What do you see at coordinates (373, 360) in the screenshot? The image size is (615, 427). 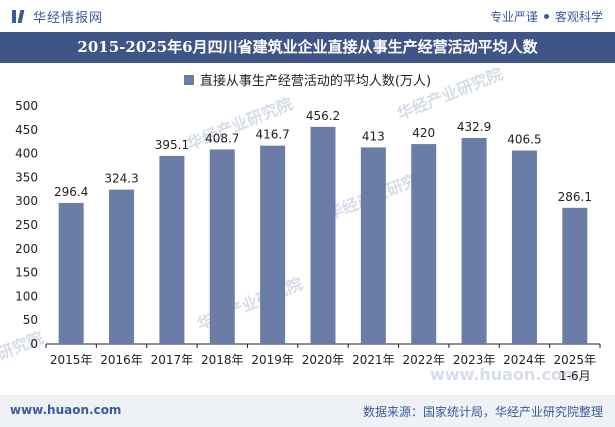 I see `x-tick-label: 2021年` at bounding box center [373, 360].